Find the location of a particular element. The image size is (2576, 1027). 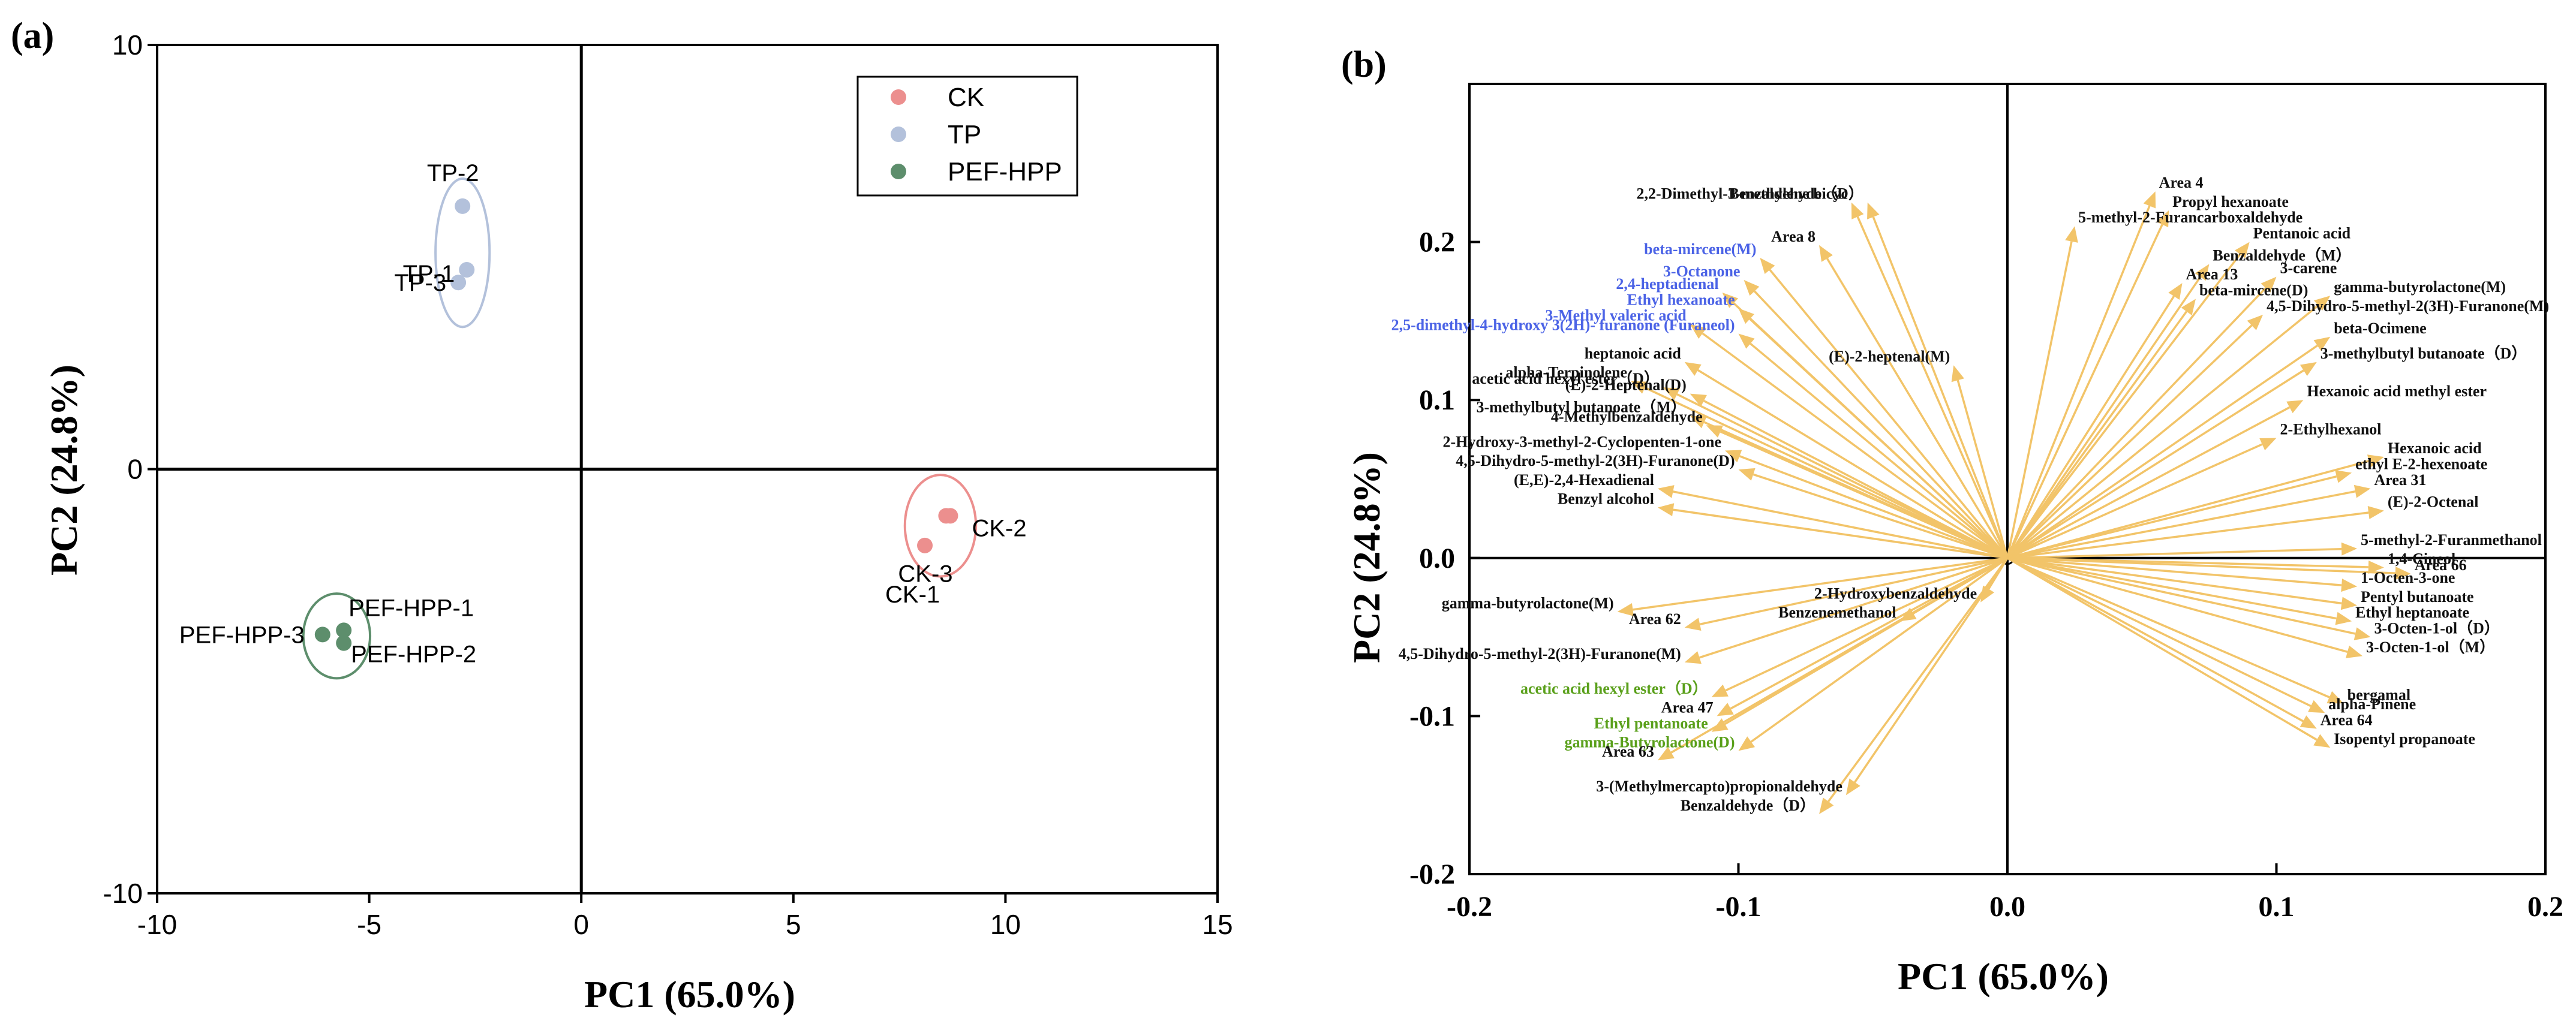

panel-a-x-tick-label: -10 is located at coordinates (157, 924).